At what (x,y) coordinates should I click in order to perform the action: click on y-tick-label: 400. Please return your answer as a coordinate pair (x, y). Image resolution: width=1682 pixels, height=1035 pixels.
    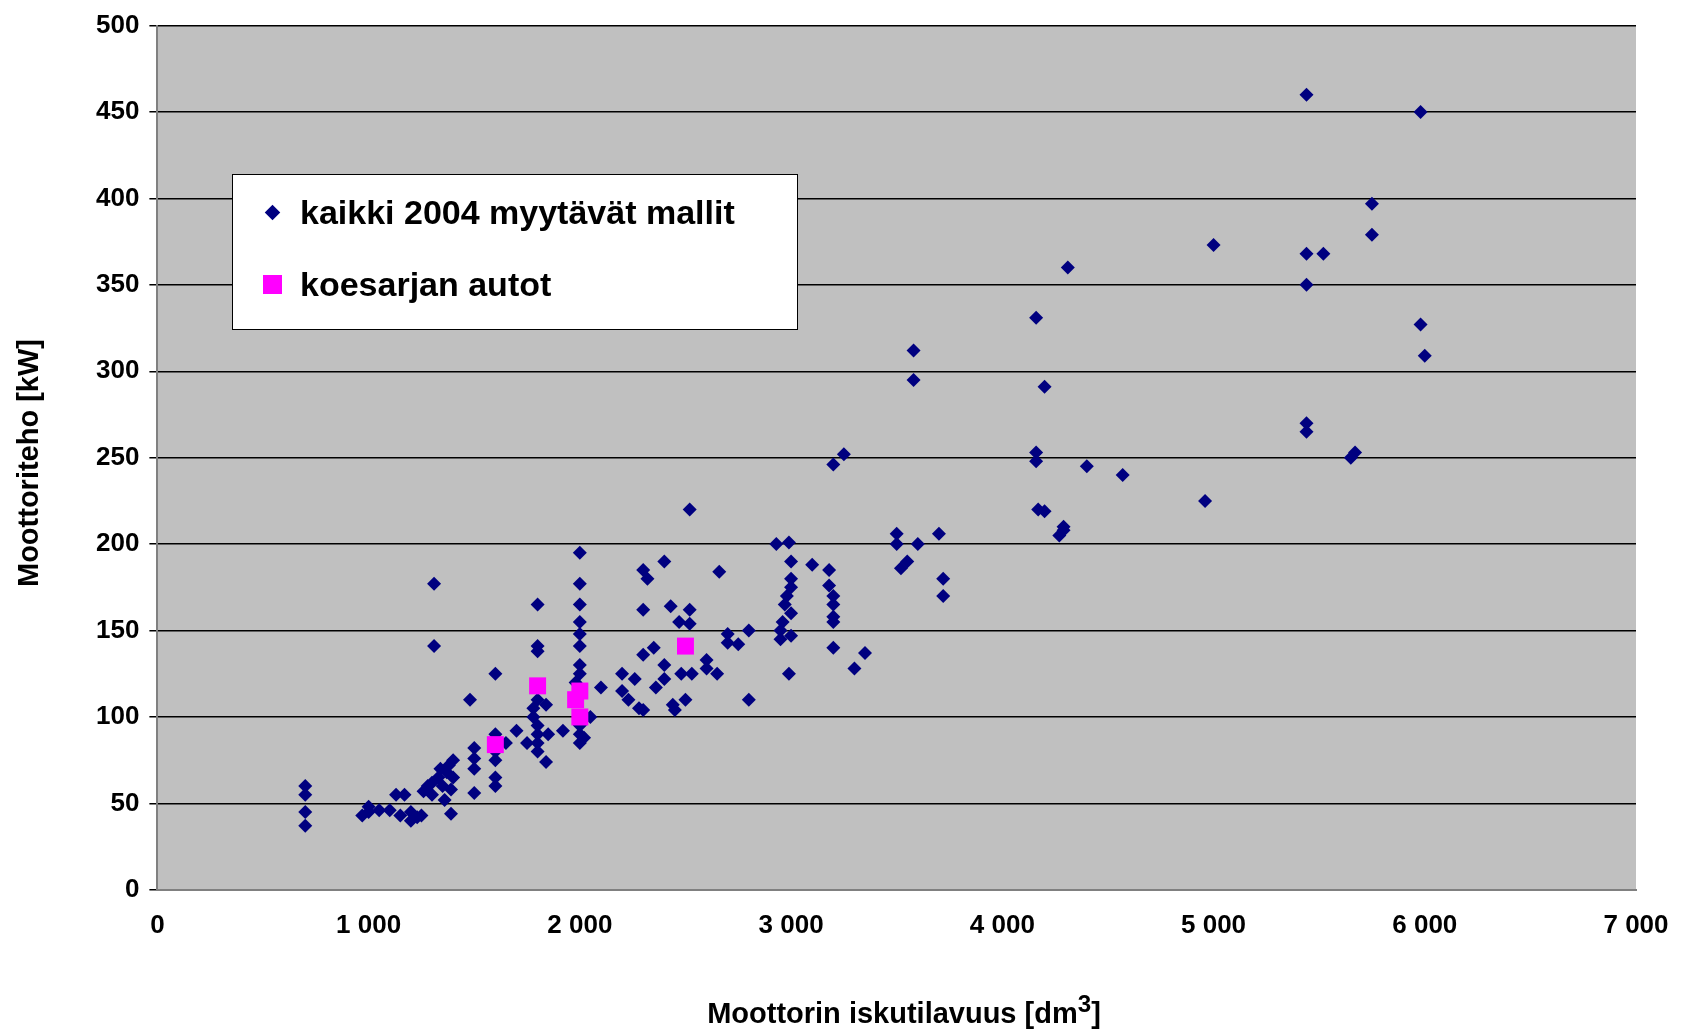
    Looking at the image, I should click on (117, 196).